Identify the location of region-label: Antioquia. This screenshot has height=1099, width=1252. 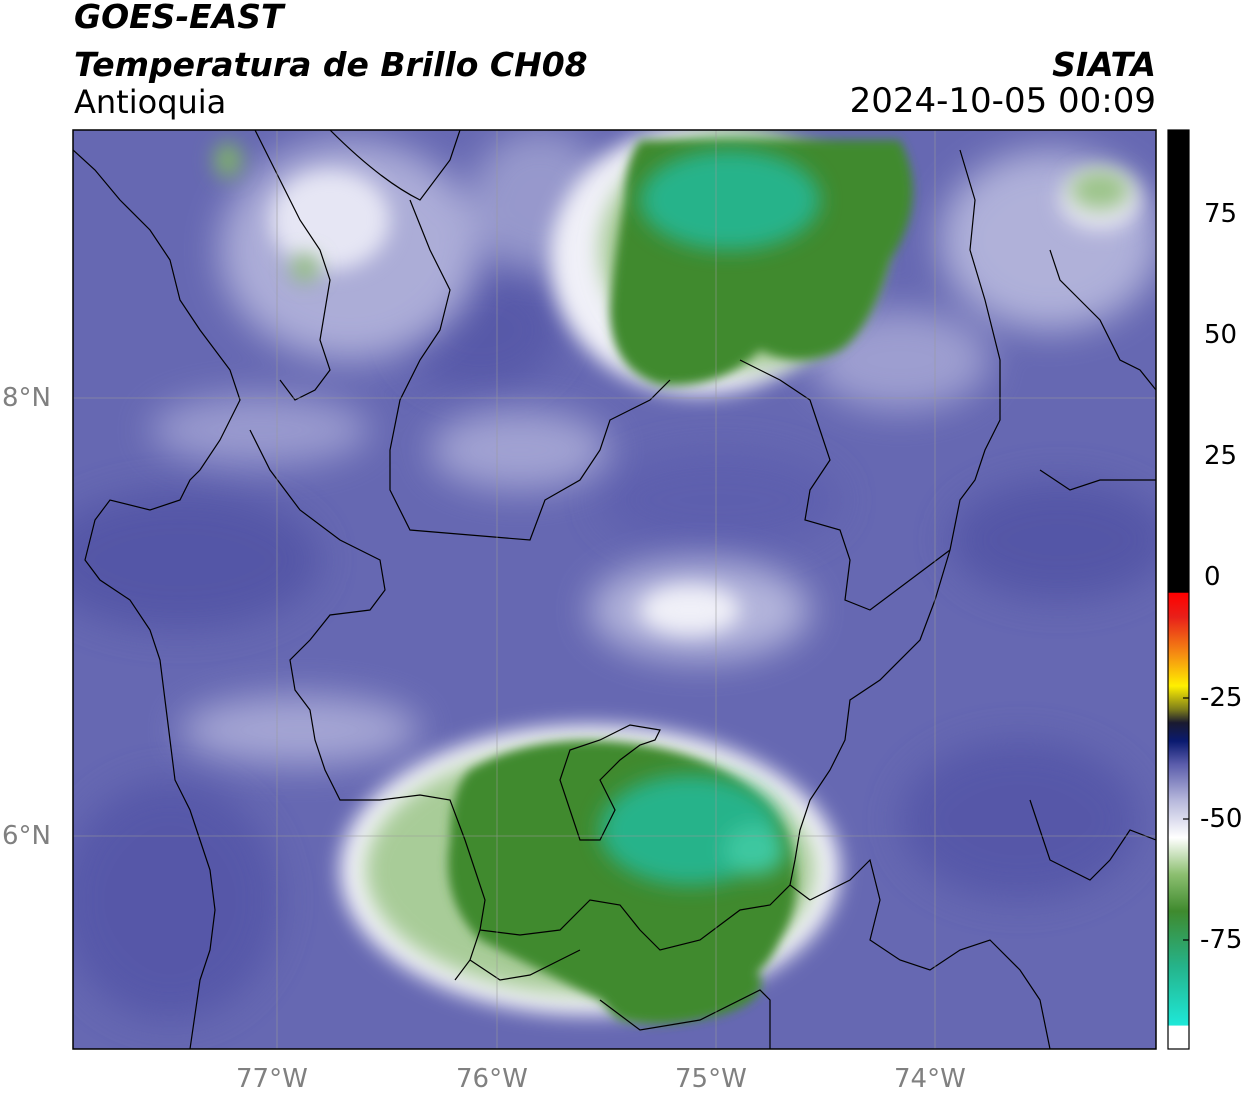
(150, 102).